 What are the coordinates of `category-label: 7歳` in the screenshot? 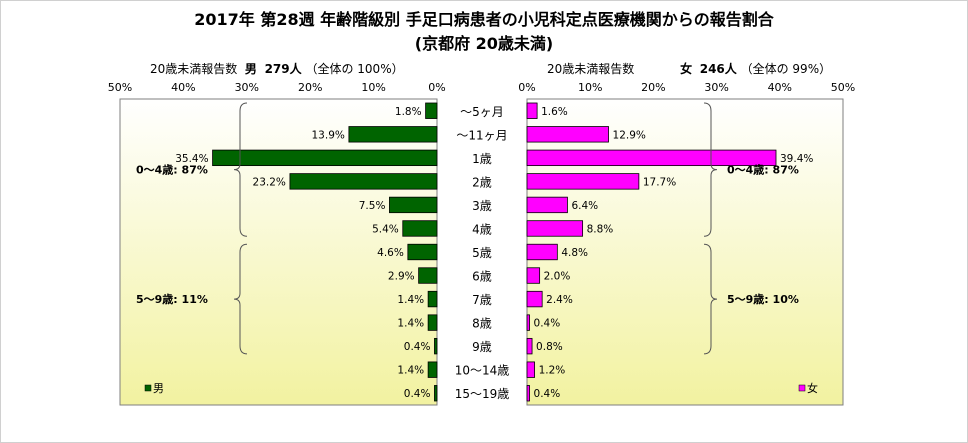 It's located at (482, 300).